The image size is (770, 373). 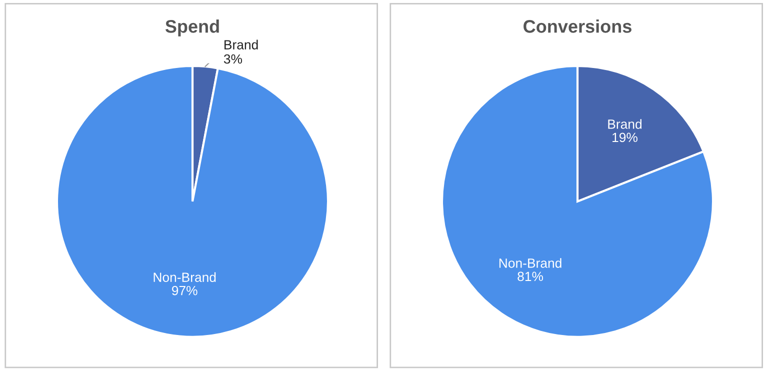 I want to click on data-label: 81%, so click(x=531, y=277).